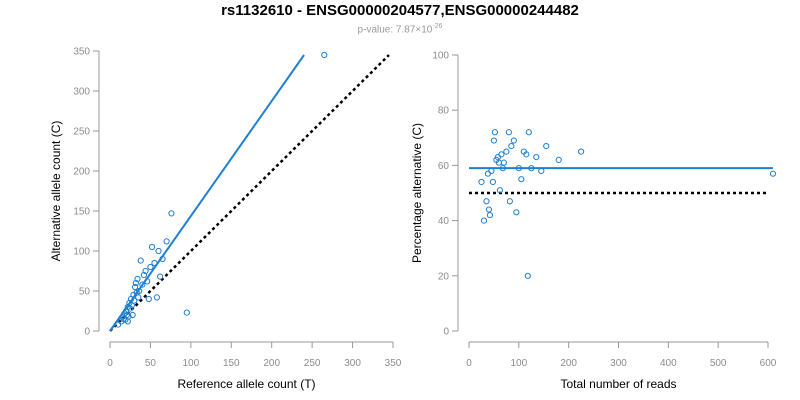 The width and height of the screenshot is (800, 400). What do you see at coordinates (312, 363) in the screenshot?
I see `panel1-x-tick-label: 250` at bounding box center [312, 363].